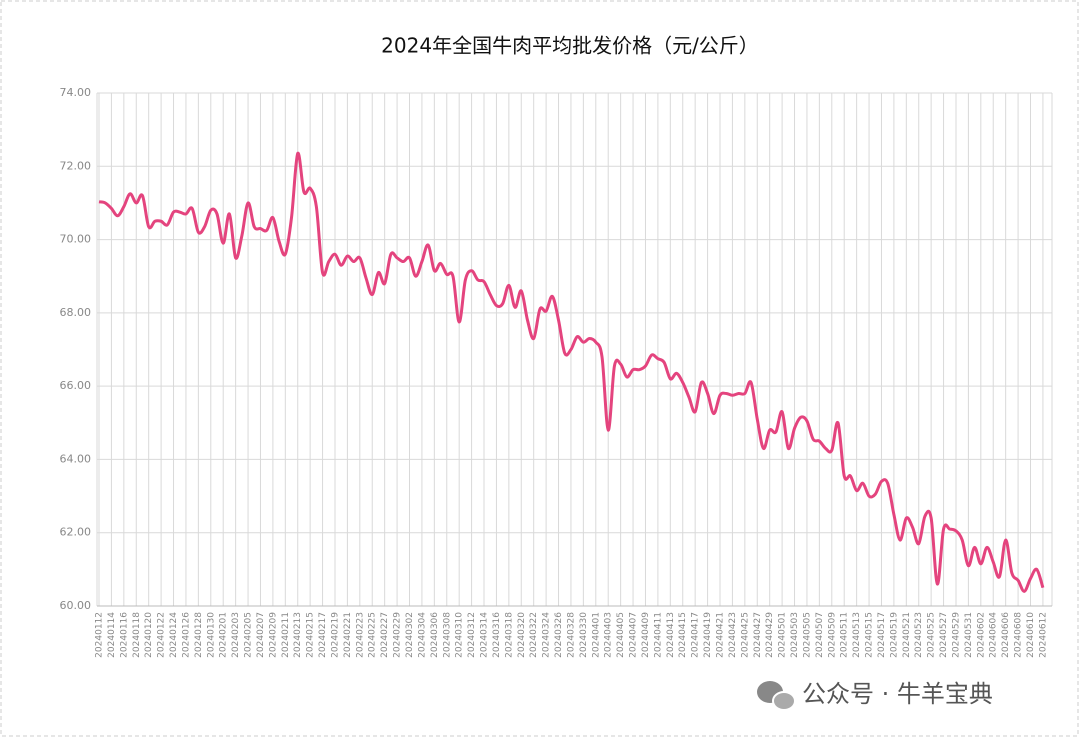  I want to click on x-tick-label: 20240203, so click(236, 635).